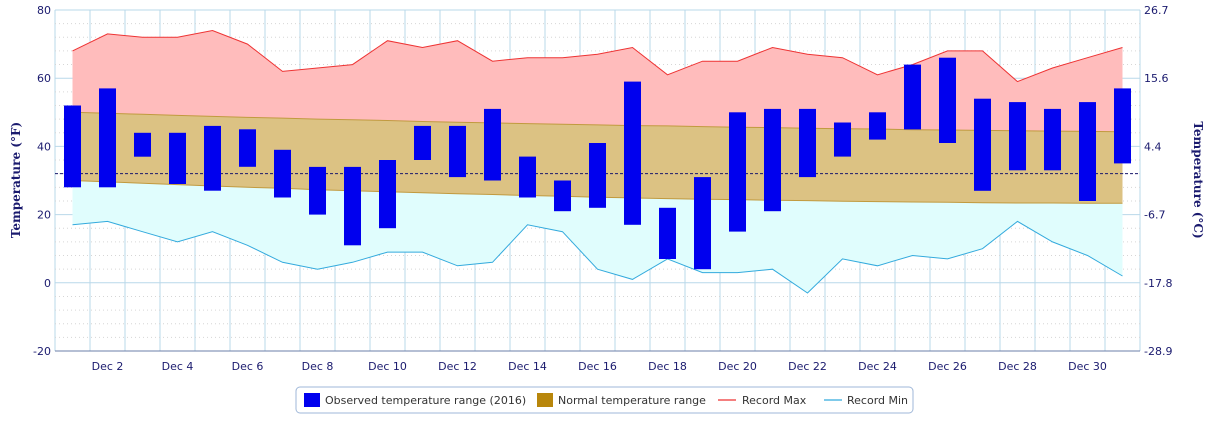  Describe the element at coordinates (248, 366) in the screenshot. I see `x-tick-label: Dec 6` at that location.